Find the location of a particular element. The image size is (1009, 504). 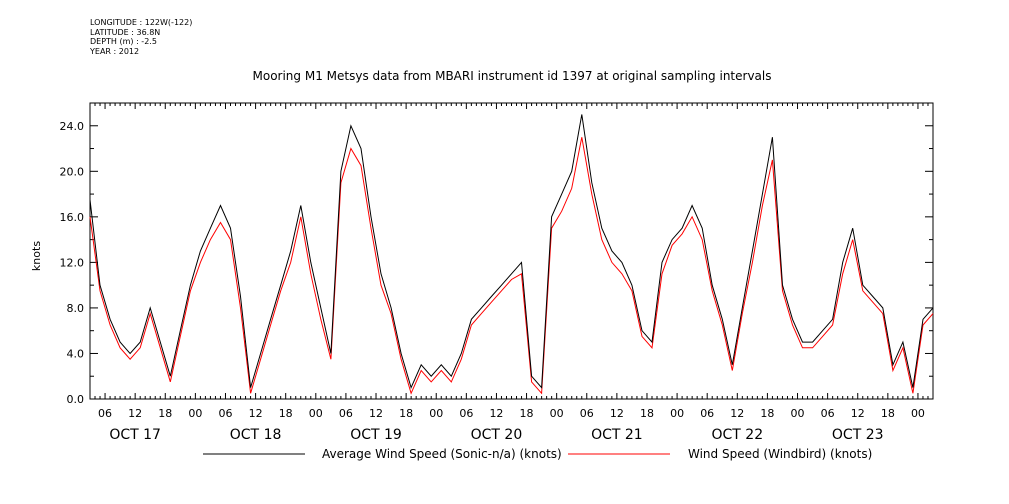

y-tick-label: 20.0 is located at coordinates (72, 171).